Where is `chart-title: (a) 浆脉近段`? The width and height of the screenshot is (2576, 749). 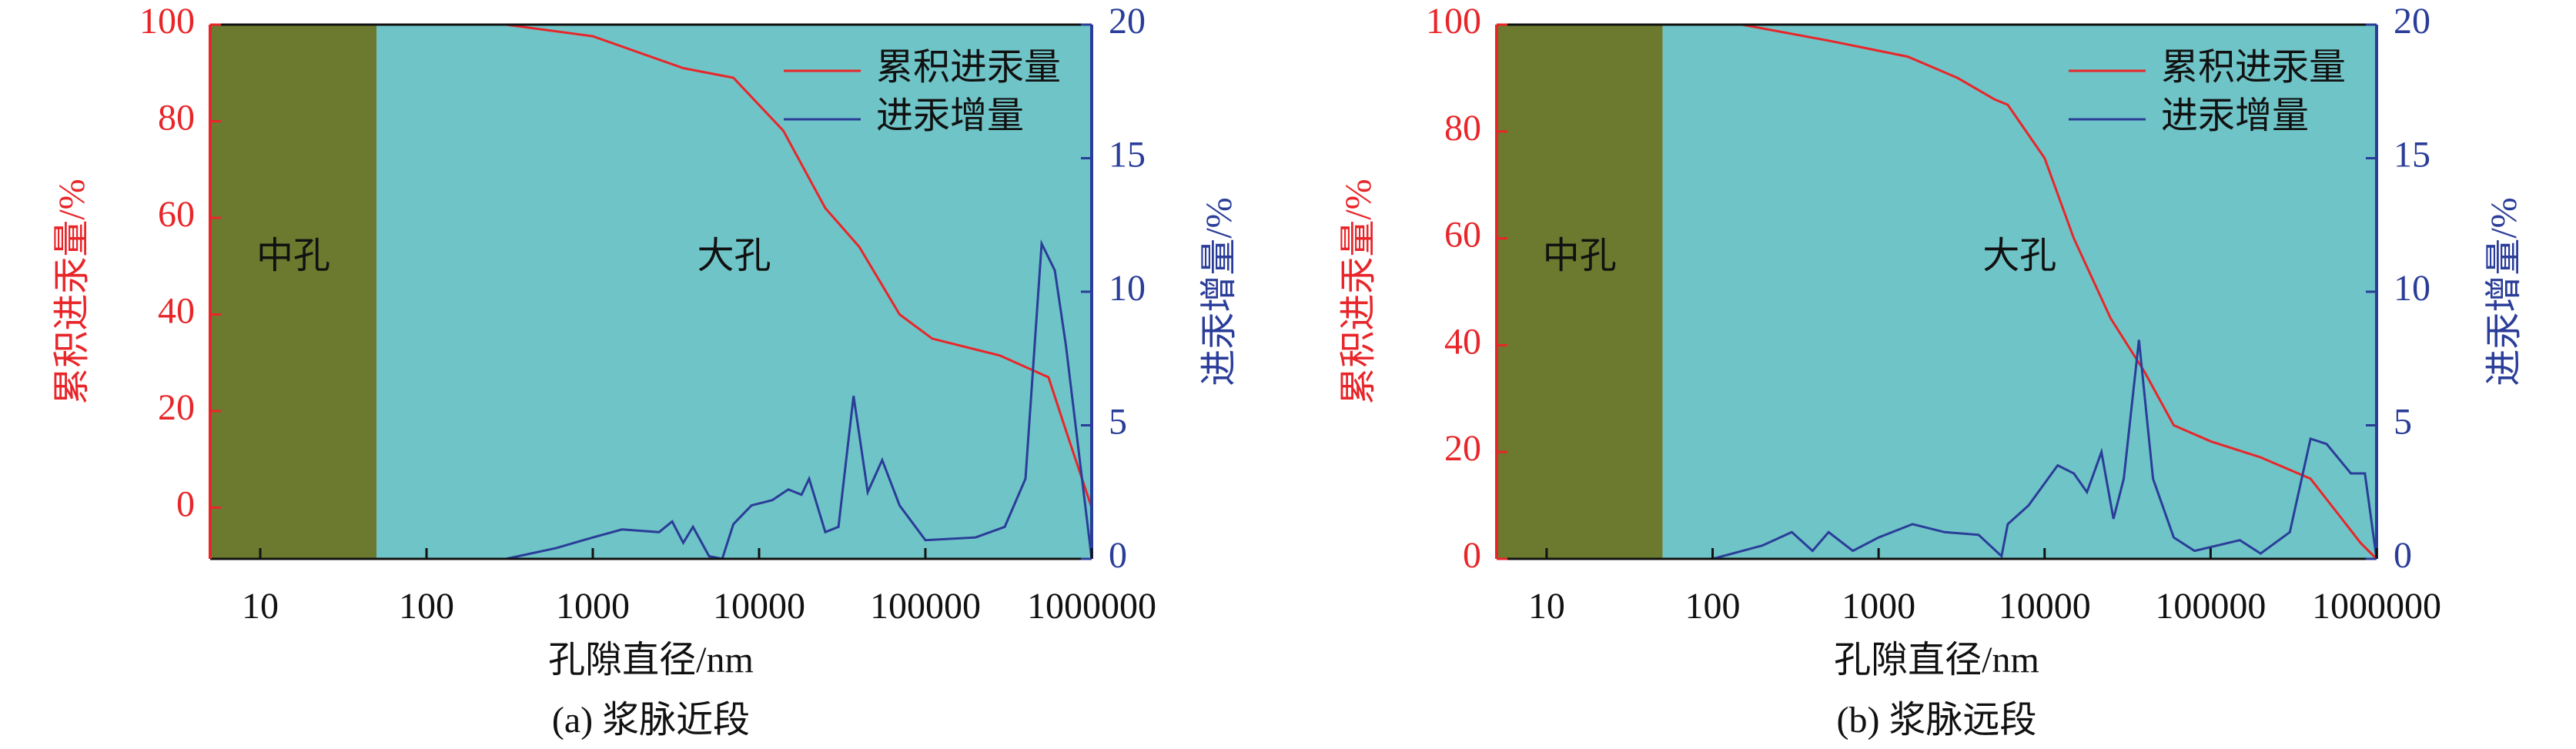
chart-title: (a) 浆脉近段 is located at coordinates (651, 720).